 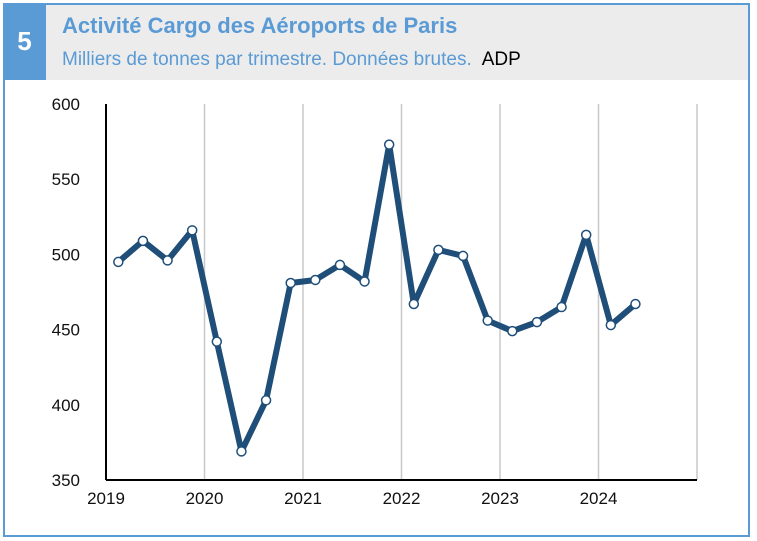 I want to click on y-tick-label: 550, so click(x=66, y=179).